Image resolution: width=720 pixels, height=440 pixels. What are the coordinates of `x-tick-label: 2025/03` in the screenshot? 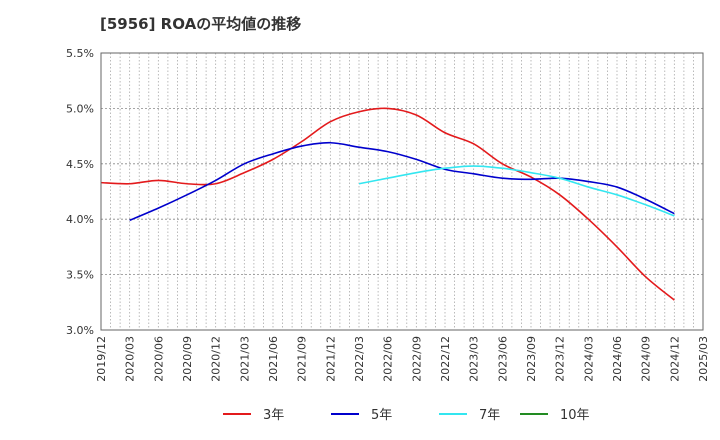 It's located at (703, 359).